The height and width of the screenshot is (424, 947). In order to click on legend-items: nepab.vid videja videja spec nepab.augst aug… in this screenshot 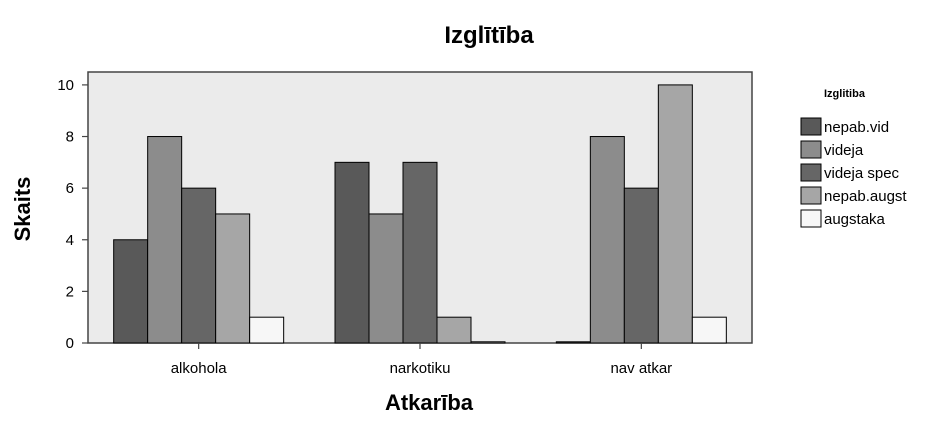, I will do `click(853, 172)`.